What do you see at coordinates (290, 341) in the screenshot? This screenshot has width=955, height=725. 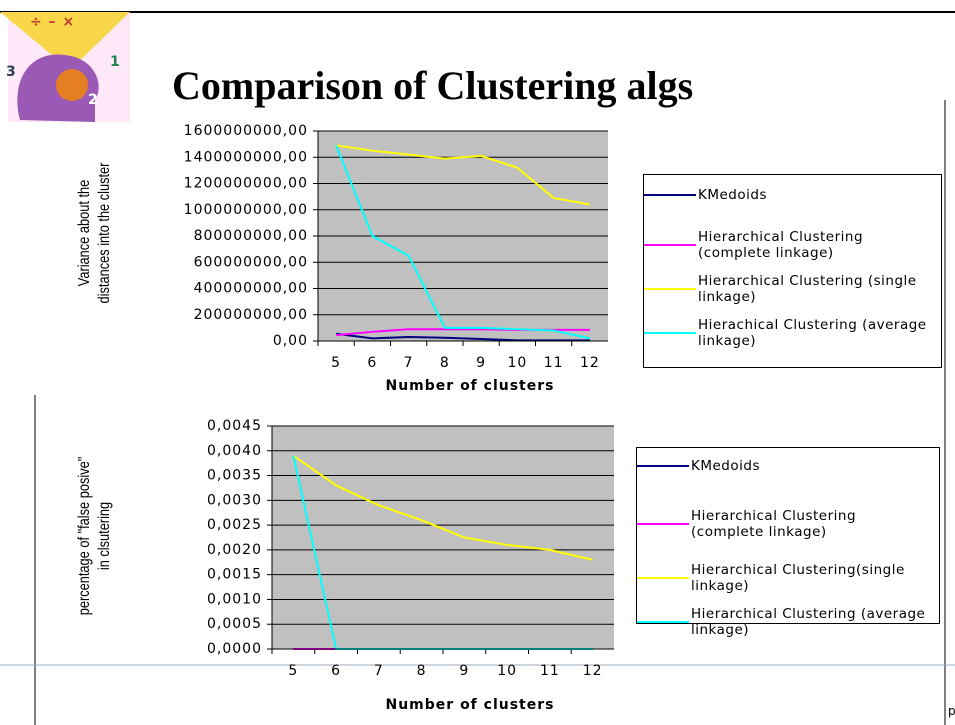 I see `y-tick-label: 0,00` at bounding box center [290, 341].